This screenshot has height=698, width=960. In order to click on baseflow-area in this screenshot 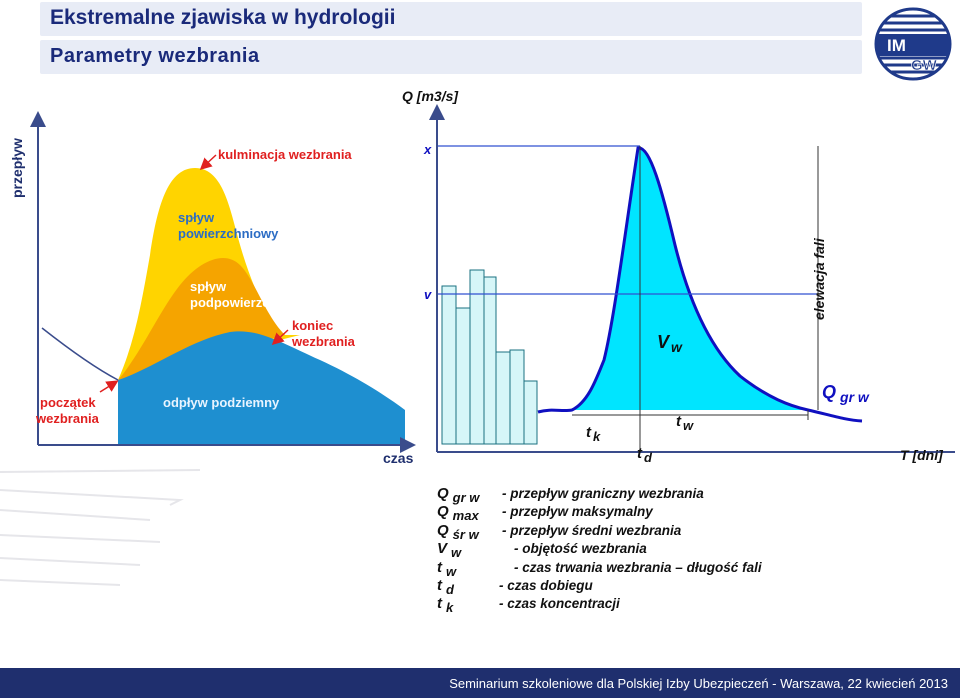, I will do `click(261, 388)`.